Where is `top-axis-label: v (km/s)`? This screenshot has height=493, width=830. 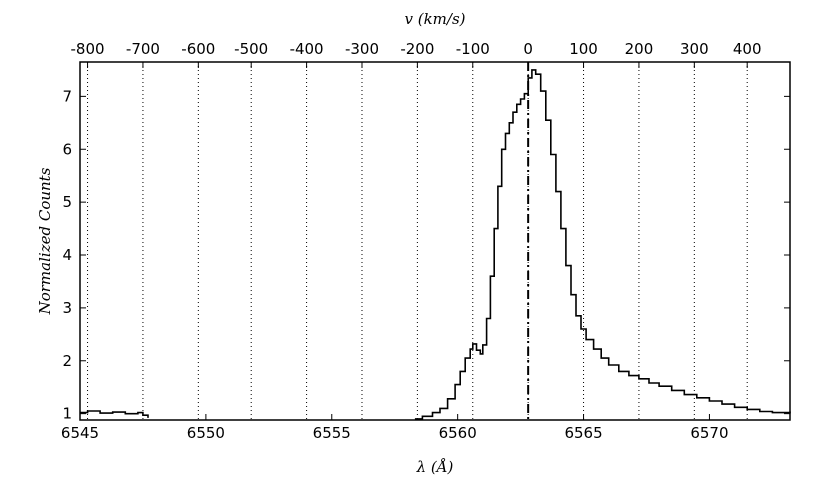 top-axis-label: v (km/s) is located at coordinates (434, 19).